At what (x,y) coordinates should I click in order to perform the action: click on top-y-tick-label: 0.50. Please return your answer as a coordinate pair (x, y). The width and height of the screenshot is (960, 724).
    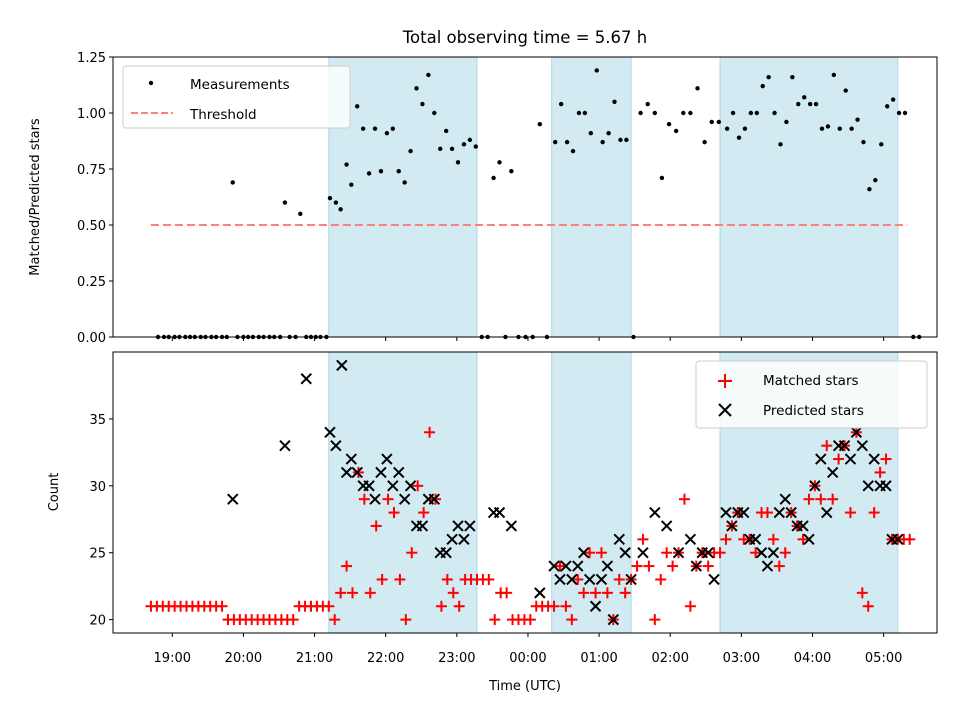
    Looking at the image, I should click on (91, 226).